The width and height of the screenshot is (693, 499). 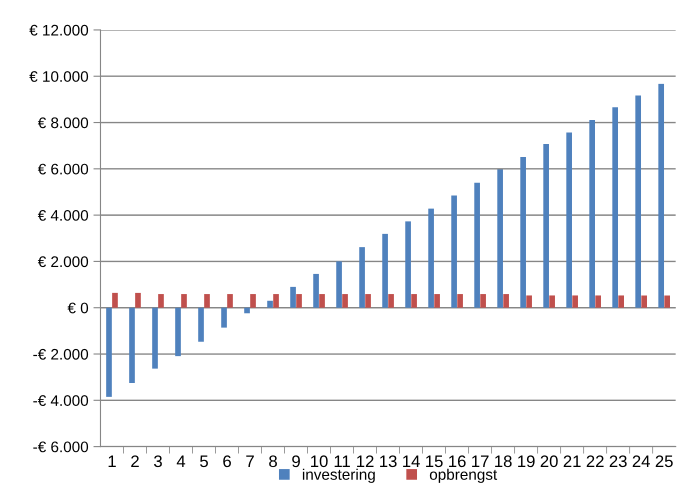 I want to click on y-tick-label: € 4.000, so click(x=63, y=215).